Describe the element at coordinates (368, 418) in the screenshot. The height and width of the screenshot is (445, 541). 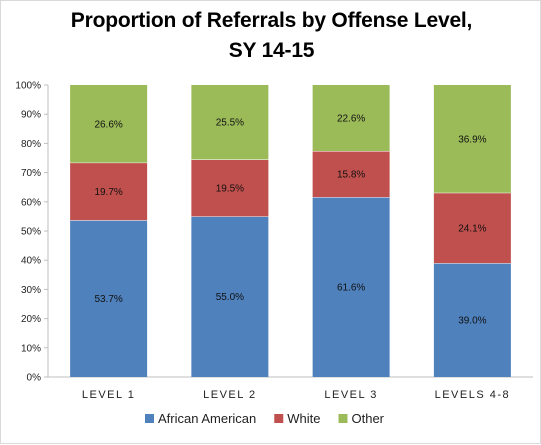
I see `legend-label: Other` at that location.